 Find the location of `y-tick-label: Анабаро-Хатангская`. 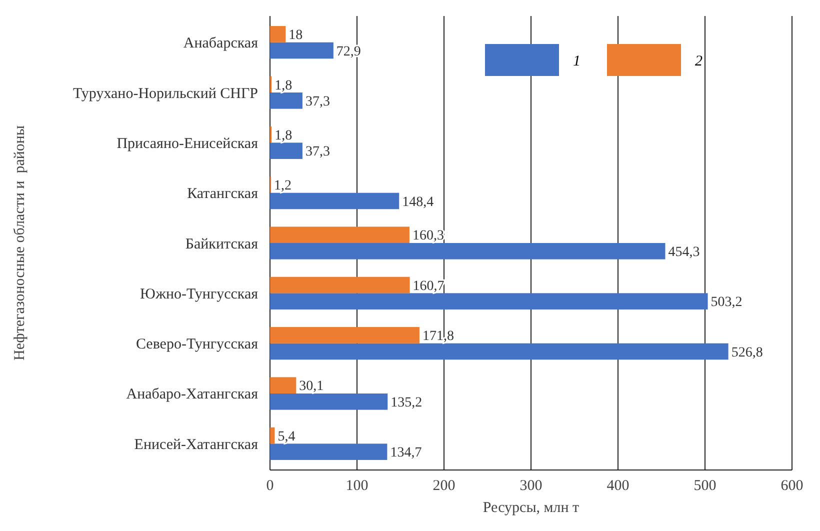

y-tick-label: Анабаро-Хатангская is located at coordinates (192, 394).